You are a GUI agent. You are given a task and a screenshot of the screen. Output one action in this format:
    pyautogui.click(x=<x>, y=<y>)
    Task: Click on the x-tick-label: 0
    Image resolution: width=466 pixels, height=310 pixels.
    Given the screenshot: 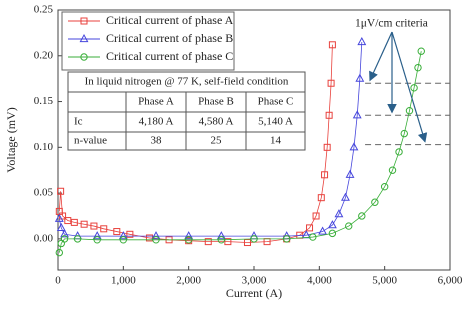 What is the action you would take?
    pyautogui.click(x=58, y=281)
    